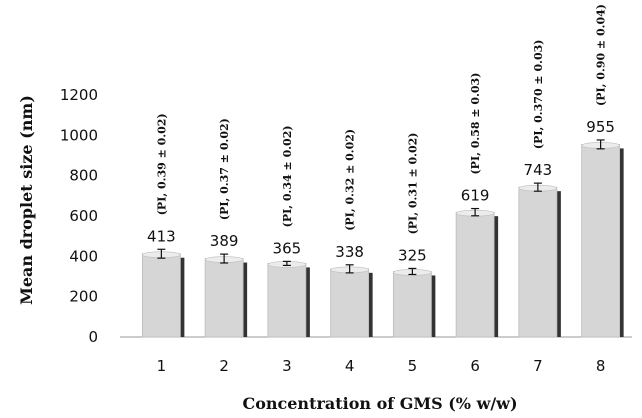  What do you see at coordinates (538, 170) in the screenshot?
I see `value-label: 743` at bounding box center [538, 170].